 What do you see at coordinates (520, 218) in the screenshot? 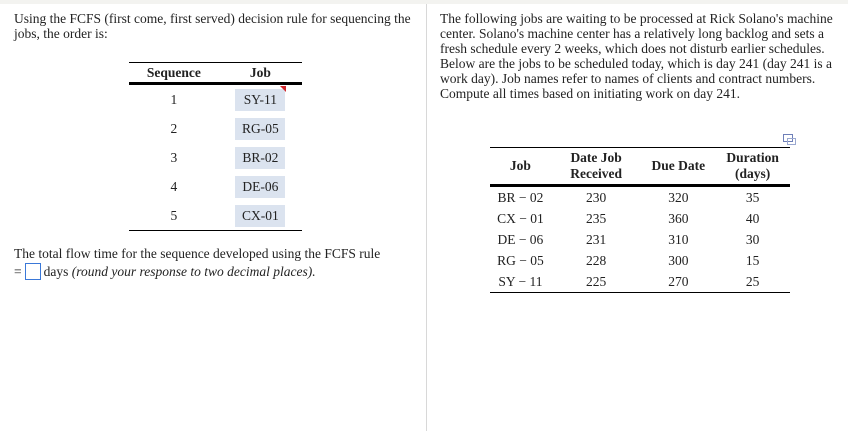
I see `job-name: CX − 01` at bounding box center [520, 218].